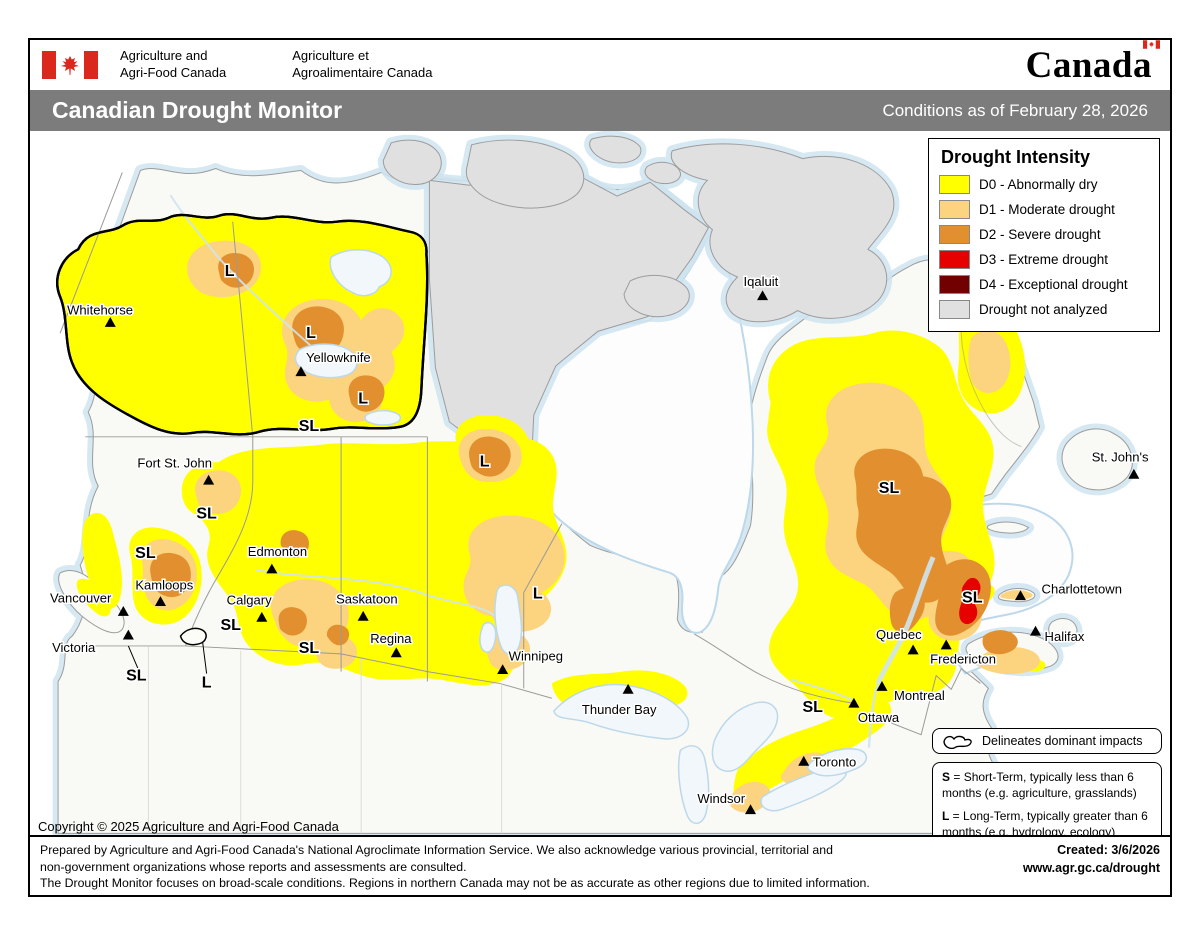  I want to click on city-marker-winnipeg, so click(503, 669).